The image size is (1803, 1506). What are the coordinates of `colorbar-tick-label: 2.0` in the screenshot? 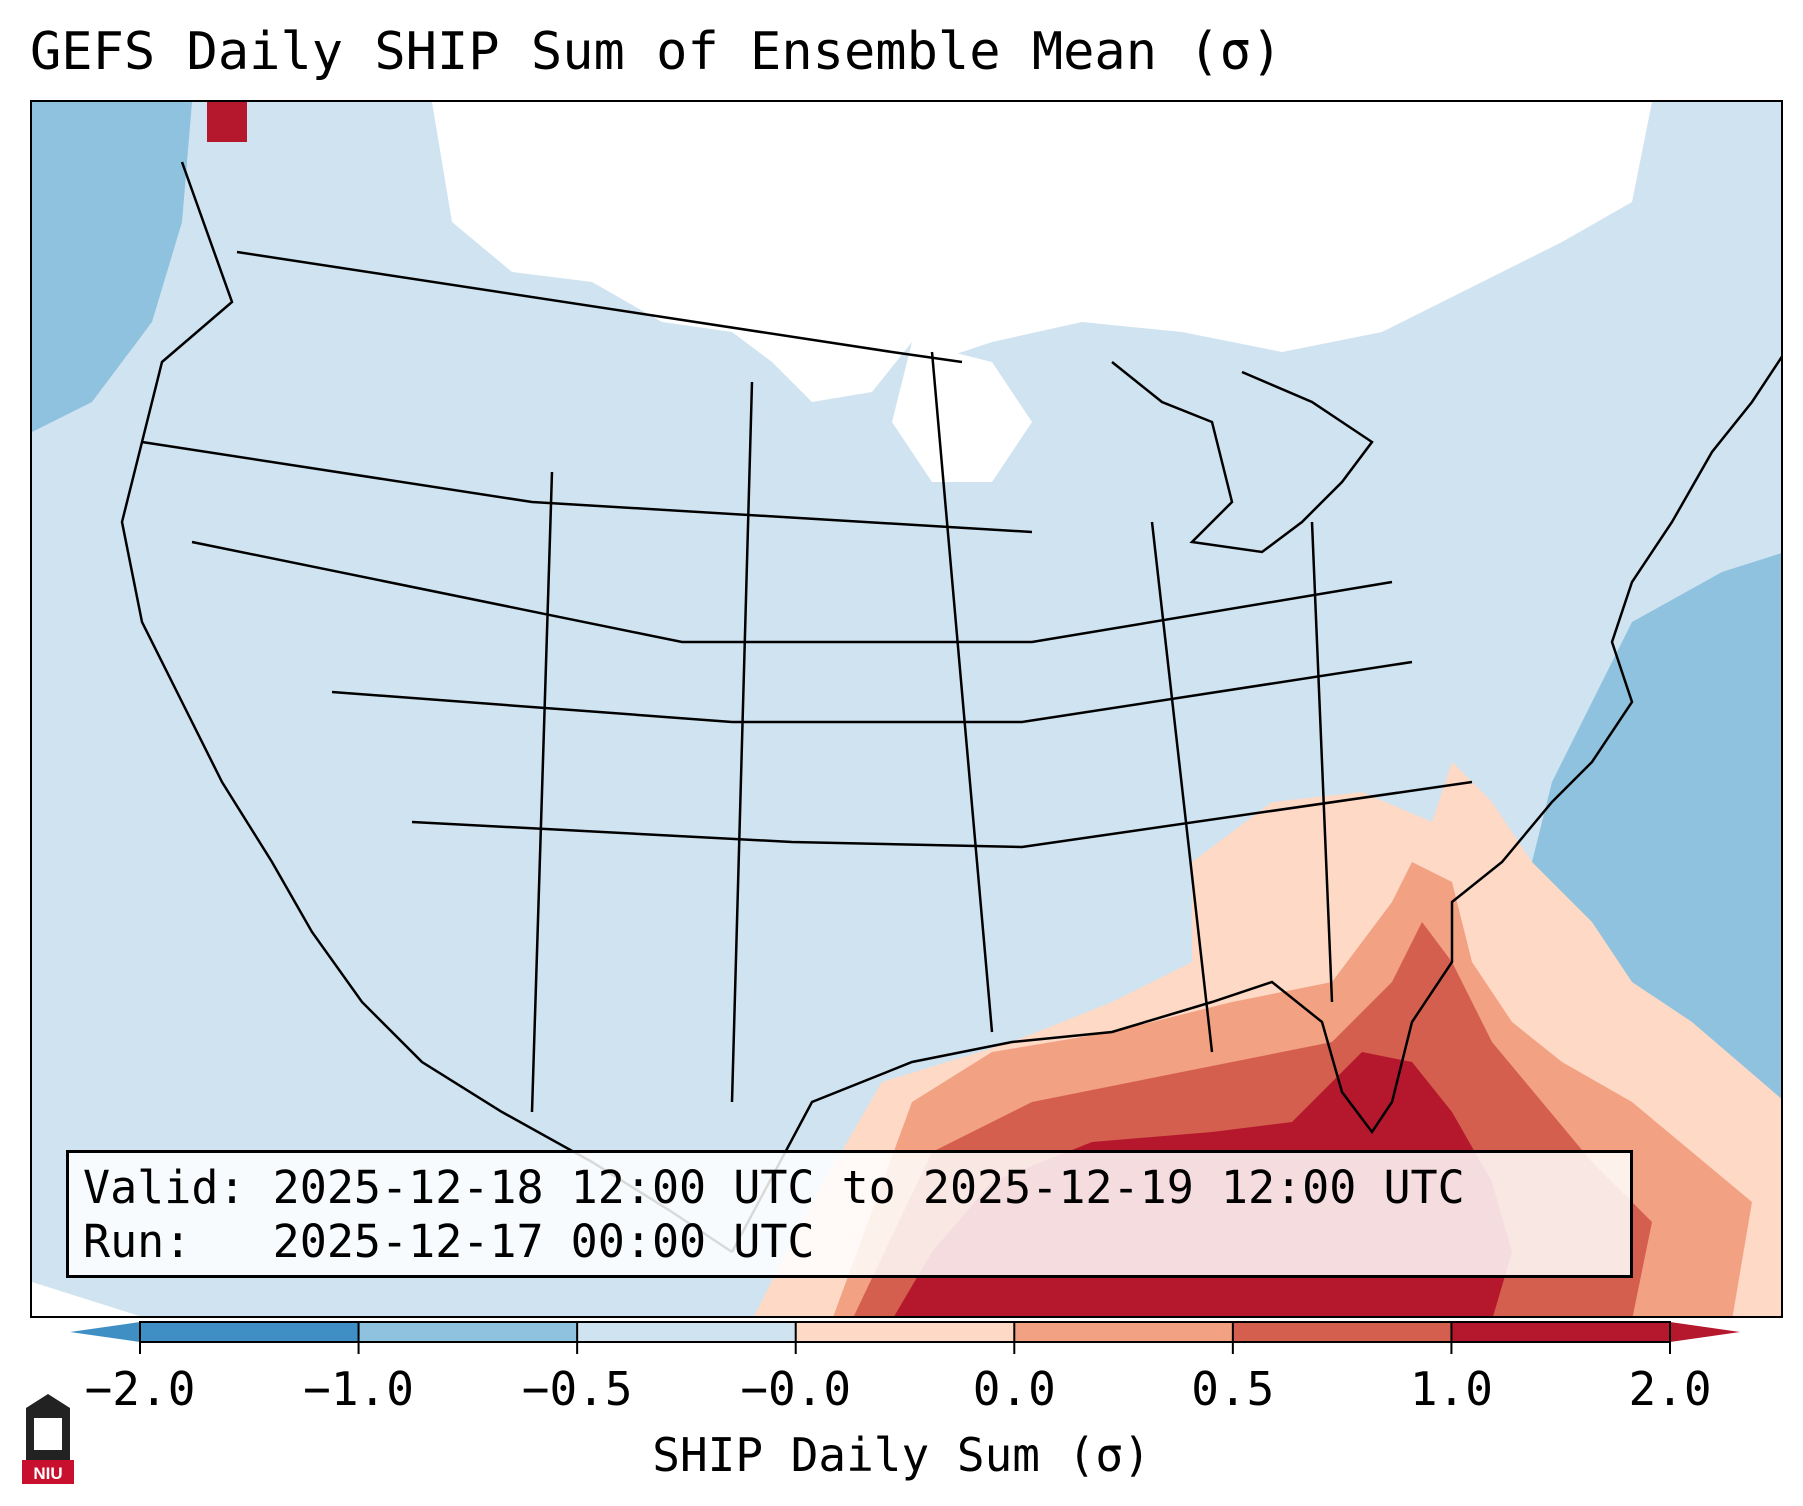 It's located at (1670, 1389).